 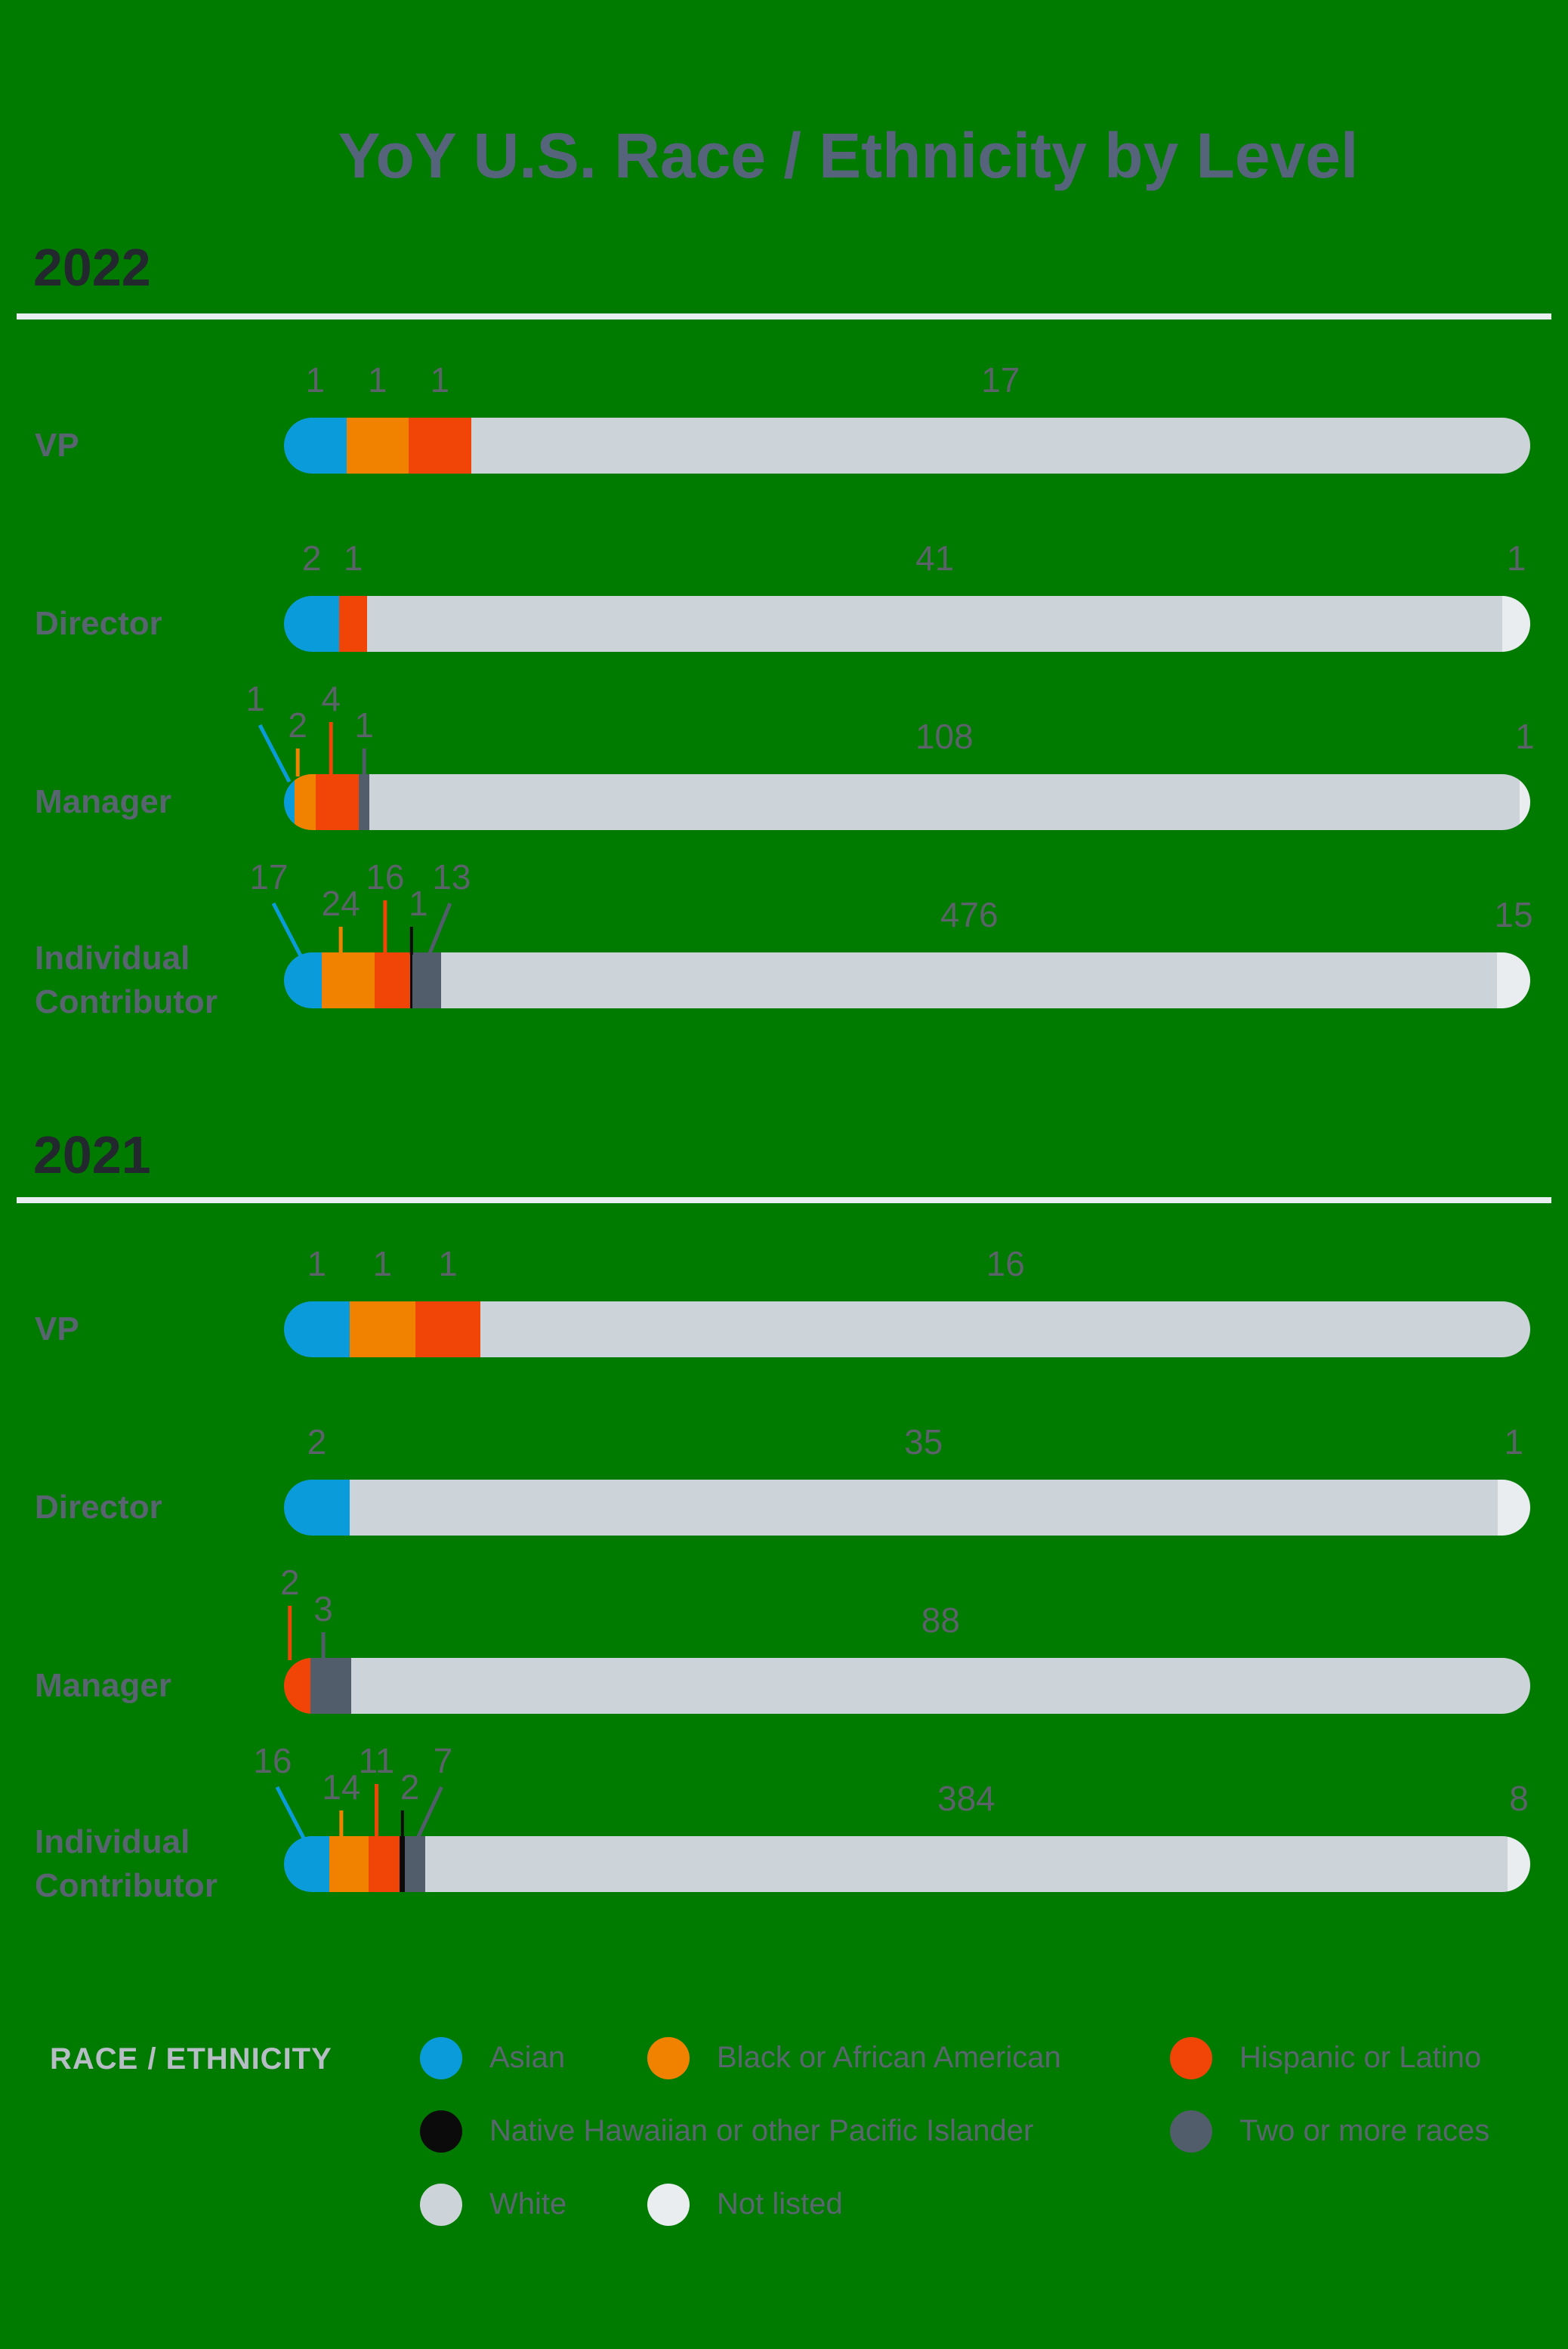 I want to click on value-label-not_listed: 8, so click(x=1519, y=1798).